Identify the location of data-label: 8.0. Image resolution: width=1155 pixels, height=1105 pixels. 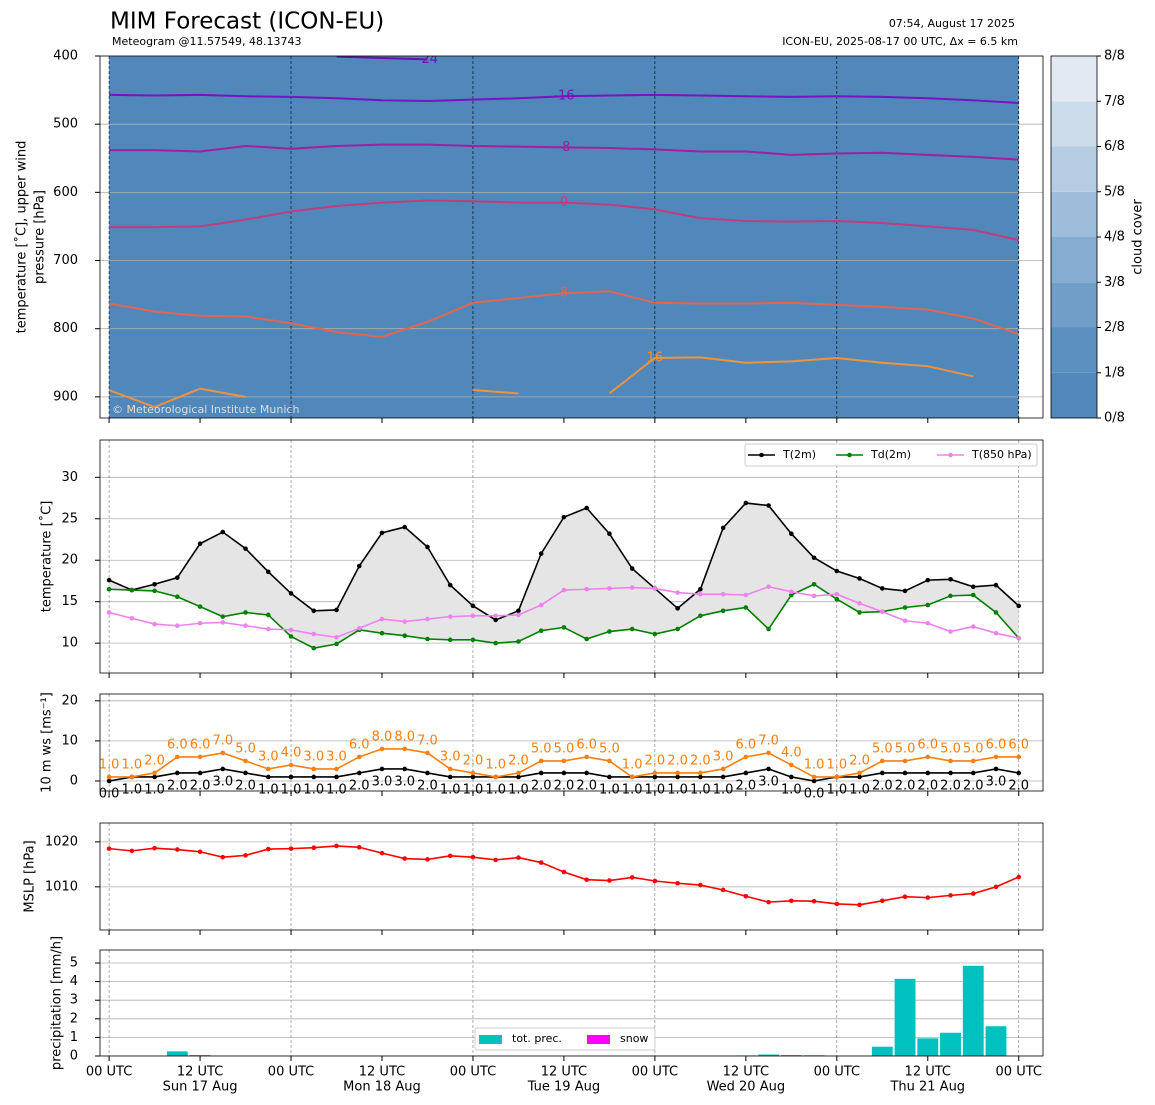
(382, 736).